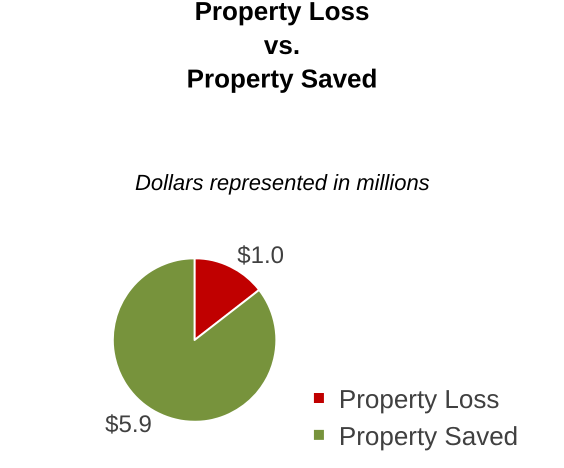 The image size is (564, 468). Describe the element at coordinates (419, 399) in the screenshot. I see `legend-label: Property Loss` at that location.